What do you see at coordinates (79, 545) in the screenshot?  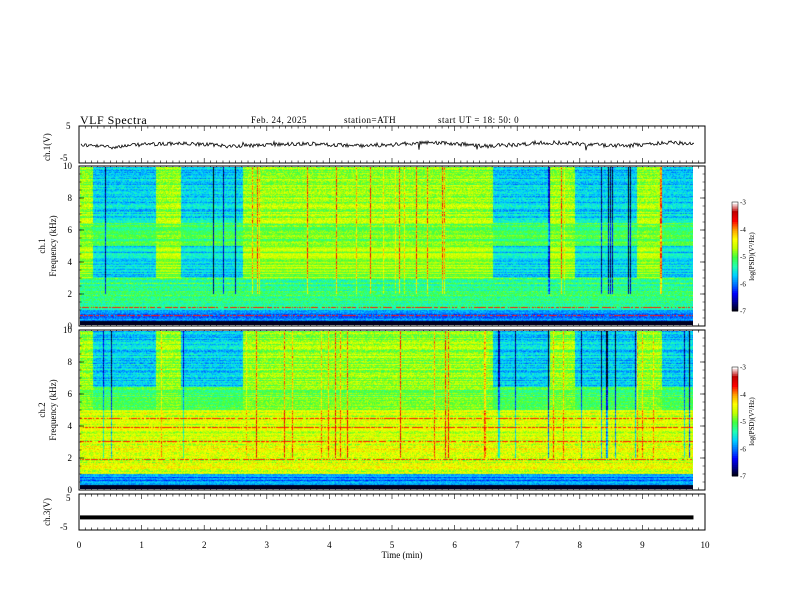 I see `xaxis-tick-label: 0` at bounding box center [79, 545].